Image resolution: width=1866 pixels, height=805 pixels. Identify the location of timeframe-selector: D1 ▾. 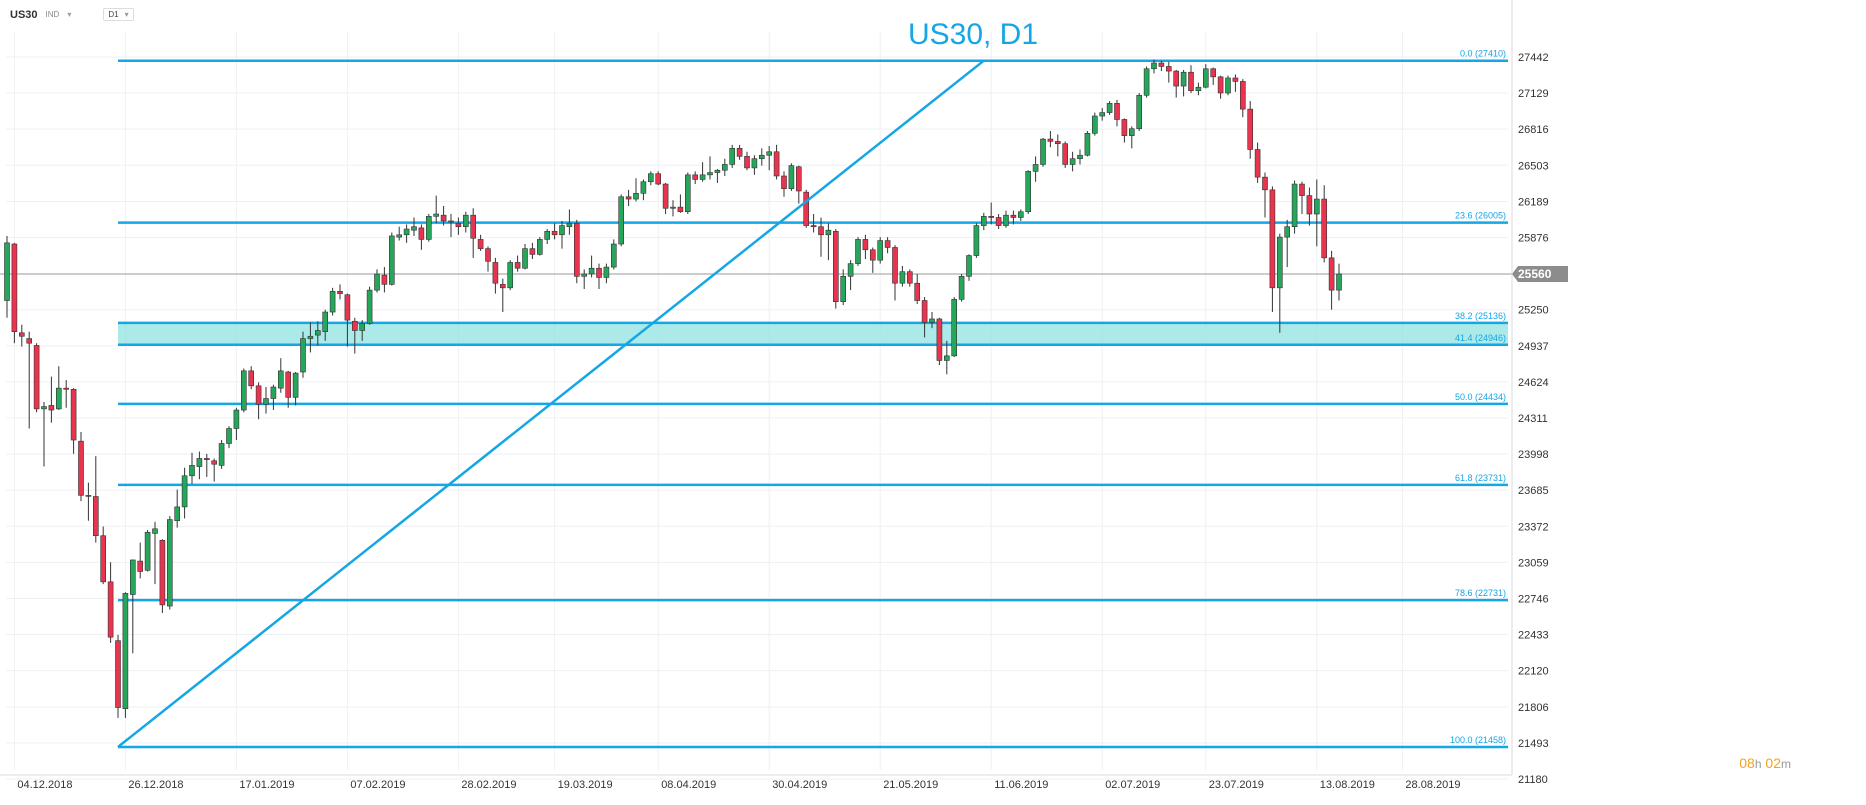
(118, 14).